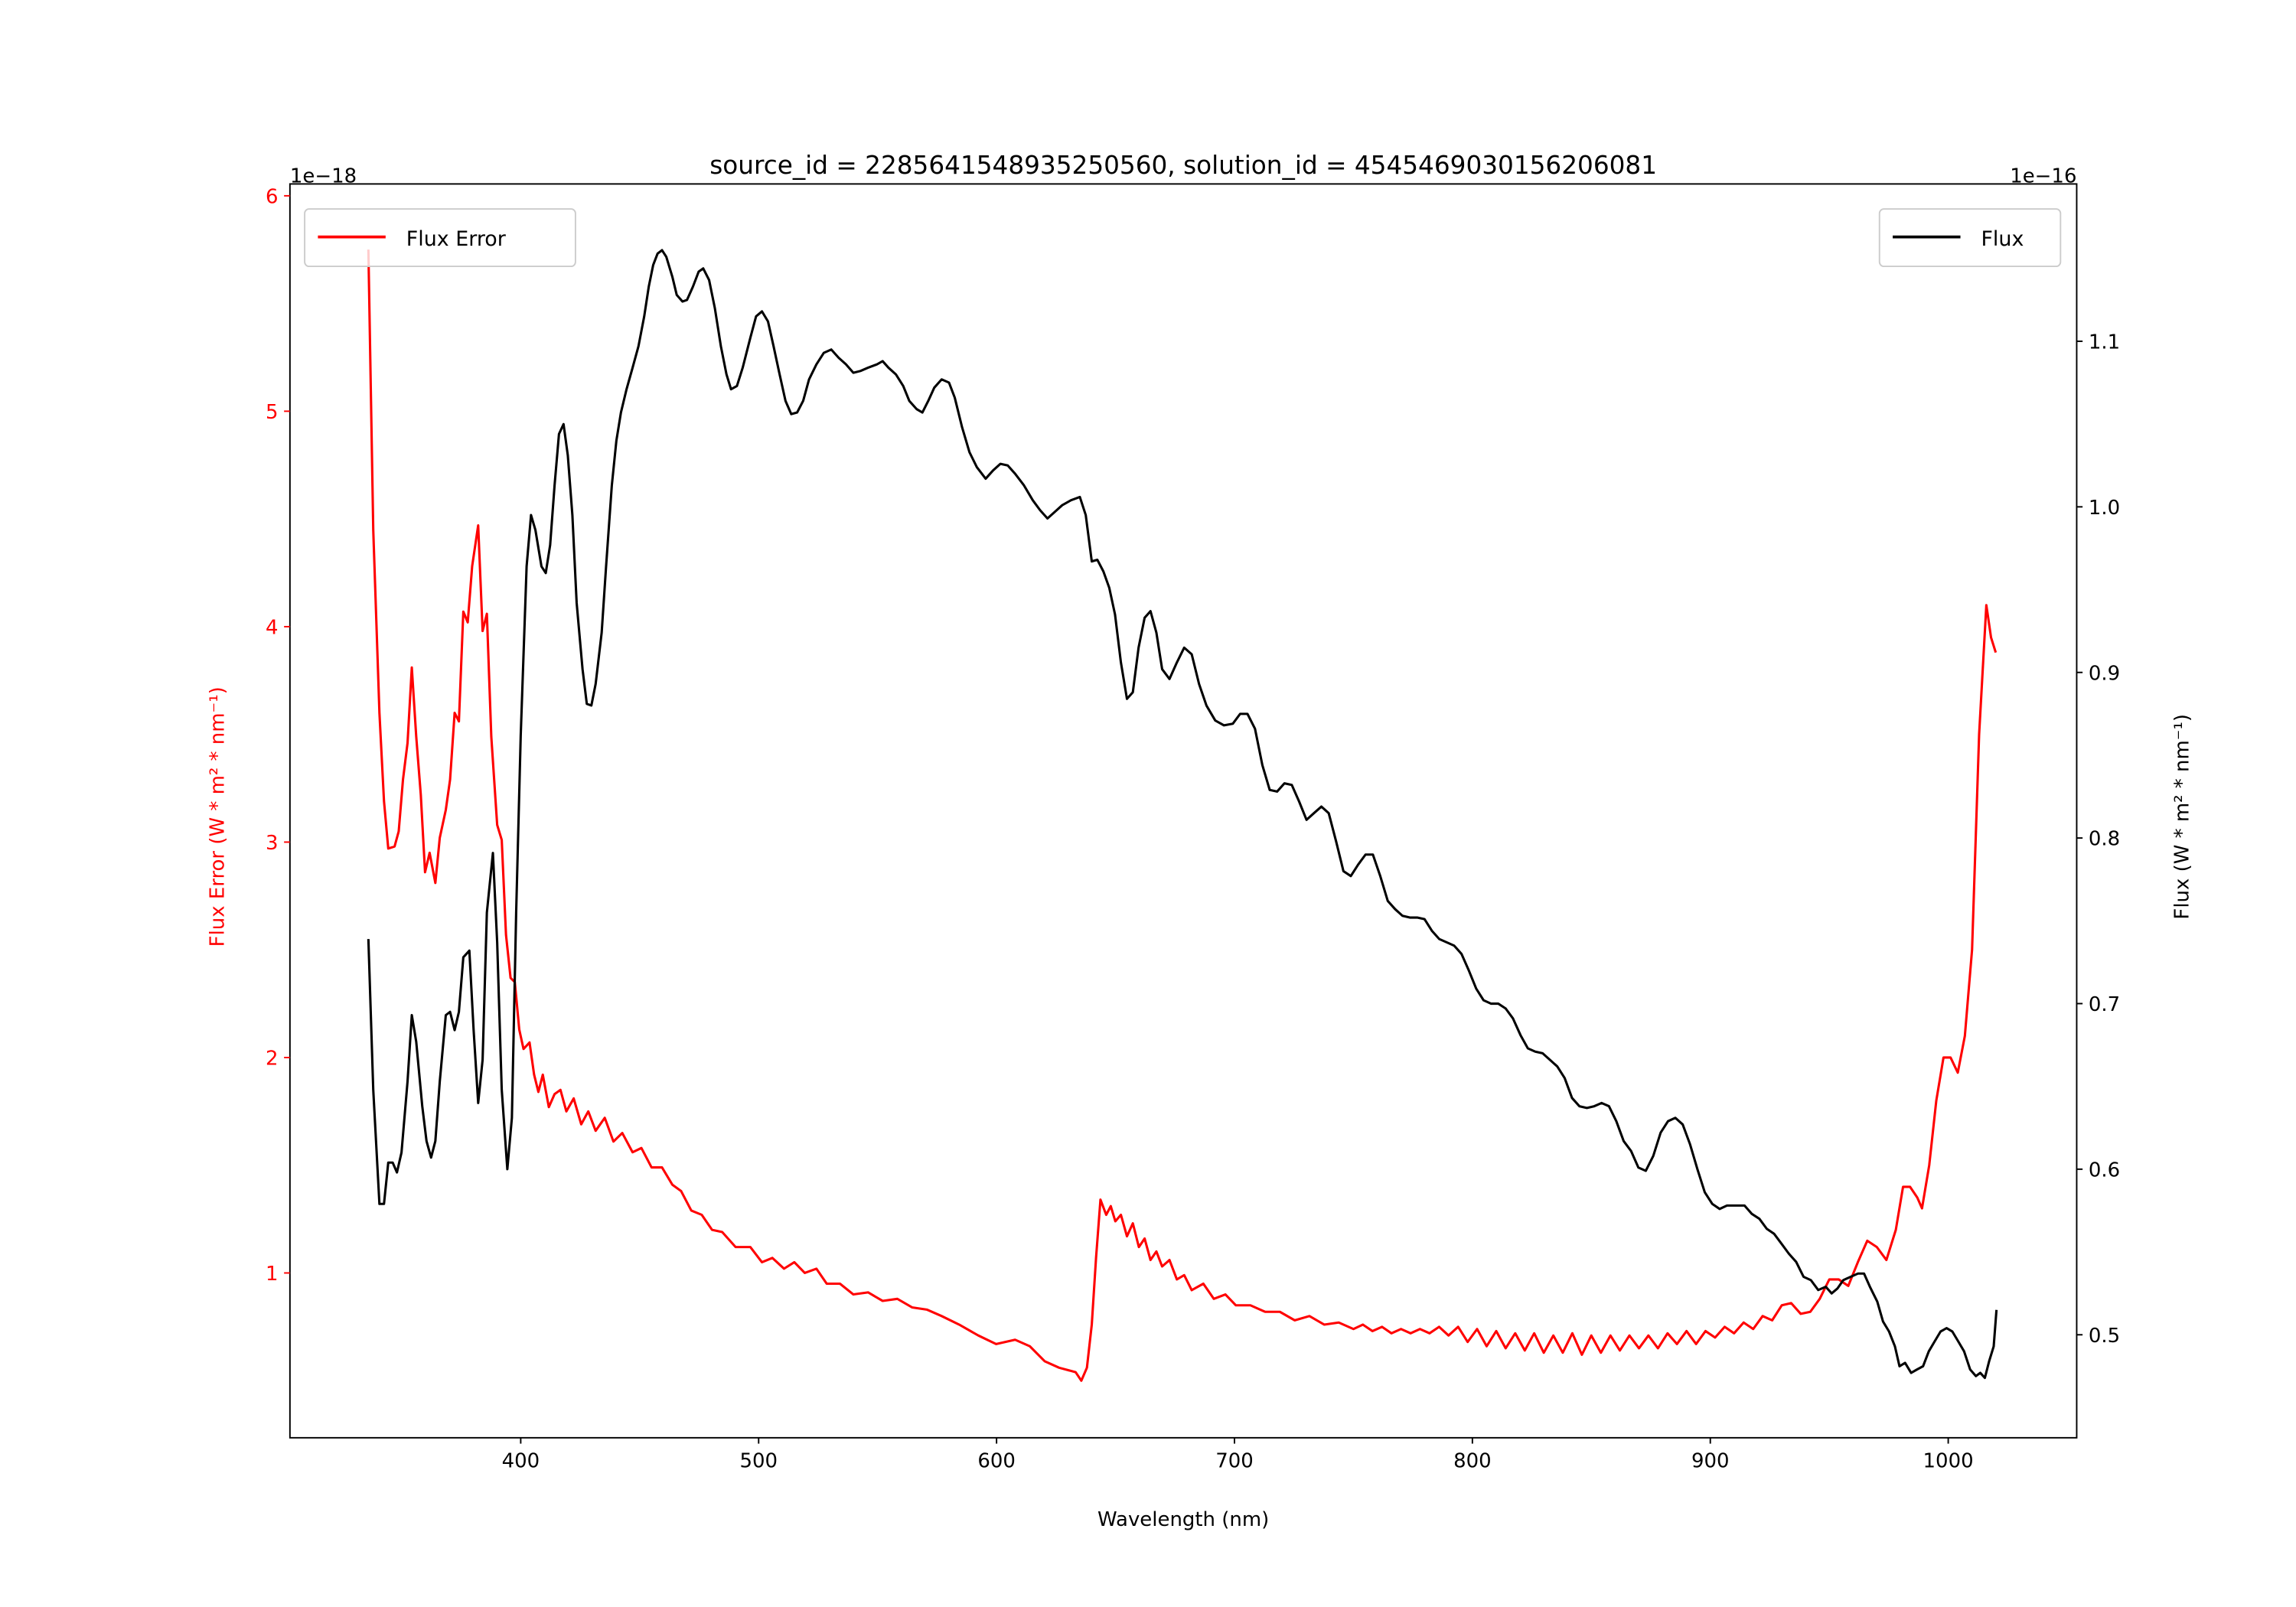 The height and width of the screenshot is (1607, 2296). I want to click on left-tick-label: 4, so click(272, 628).